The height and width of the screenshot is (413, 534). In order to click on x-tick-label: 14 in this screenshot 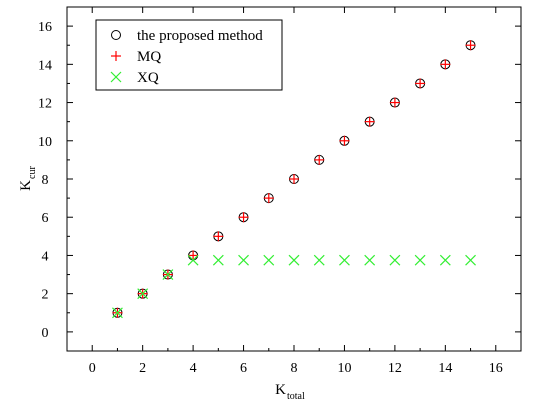, I will do `click(445, 368)`.